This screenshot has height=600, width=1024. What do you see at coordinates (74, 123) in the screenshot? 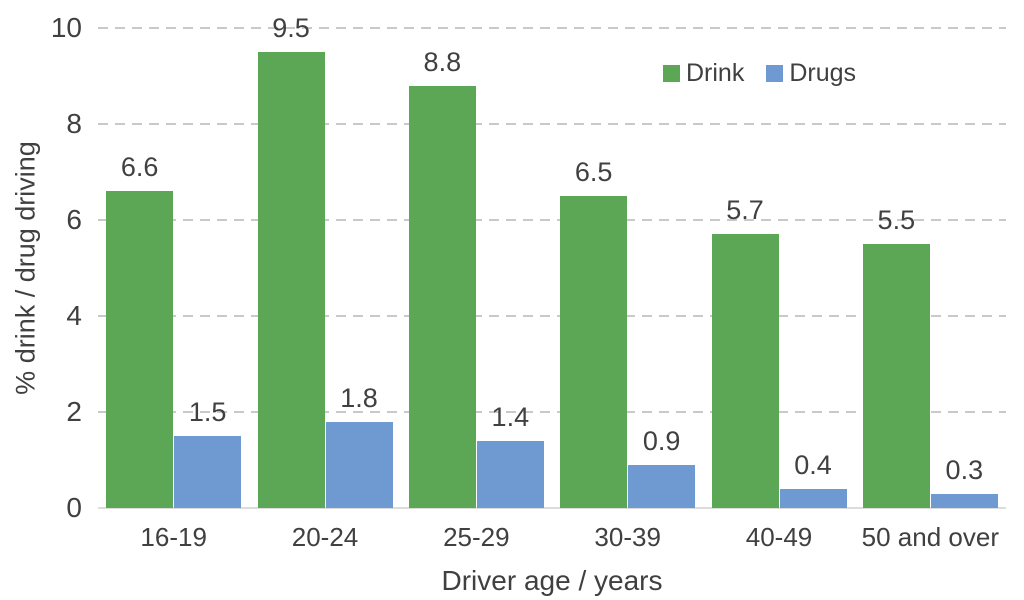
I see `y-tick-label-8: 8` at bounding box center [74, 123].